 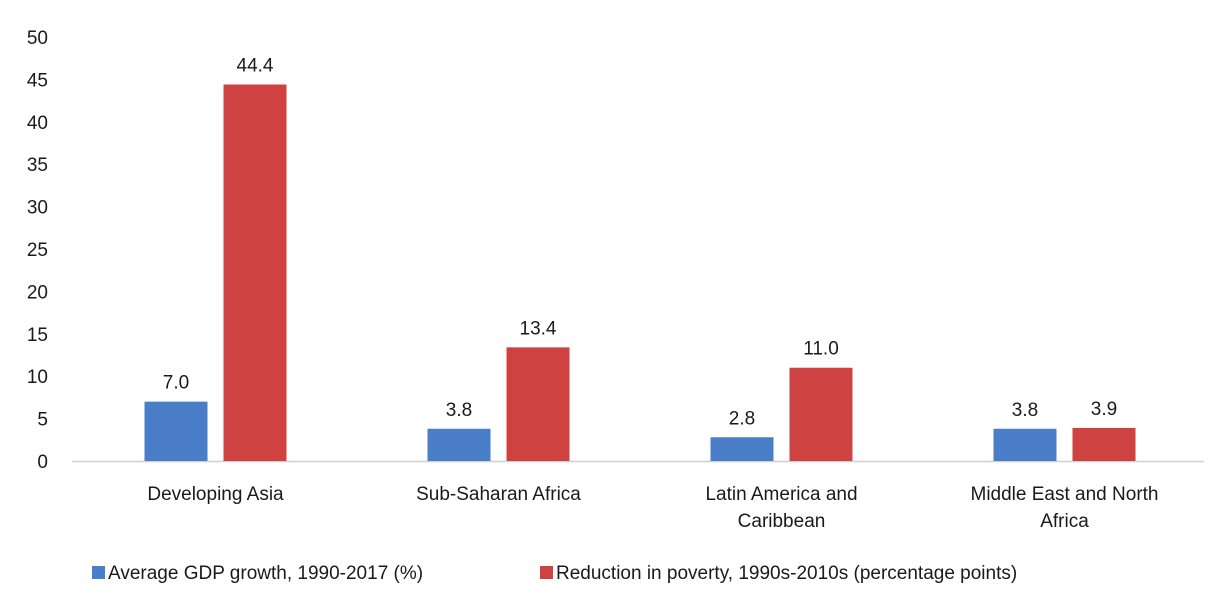 I want to click on category-label: Sub-Saharan Africa, so click(x=498, y=494).